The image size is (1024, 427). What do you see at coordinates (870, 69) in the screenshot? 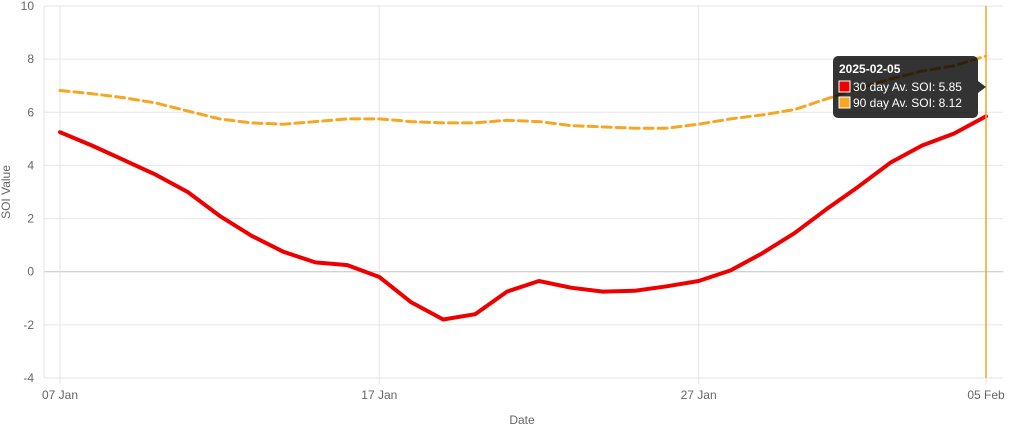
I see `tooltip-title: 2025-02-05` at bounding box center [870, 69].